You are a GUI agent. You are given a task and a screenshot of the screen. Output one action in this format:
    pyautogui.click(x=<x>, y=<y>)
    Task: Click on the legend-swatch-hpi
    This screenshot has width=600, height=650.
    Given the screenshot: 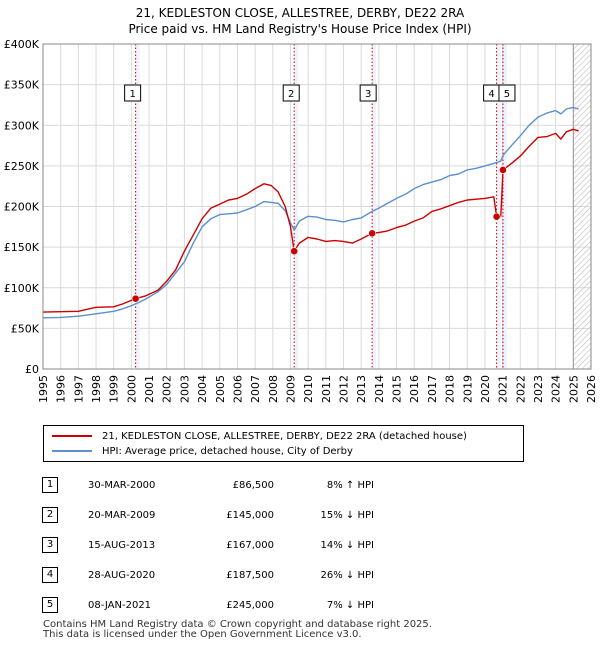 What is the action you would take?
    pyautogui.click(x=72, y=451)
    